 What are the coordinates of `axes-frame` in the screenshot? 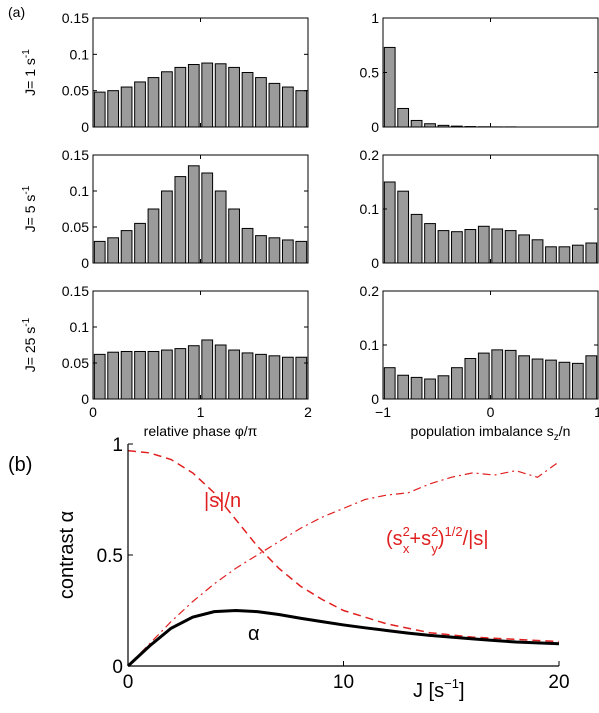 It's located at (490, 72).